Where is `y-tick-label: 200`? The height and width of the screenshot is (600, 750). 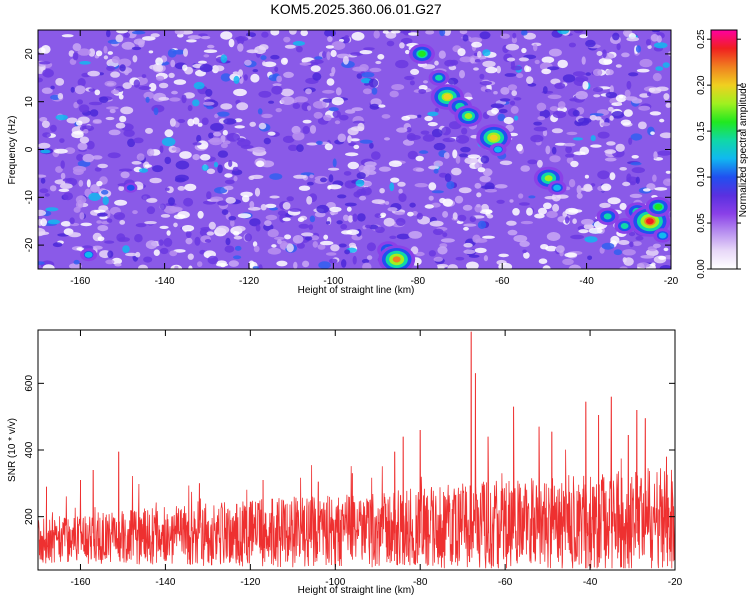
y-tick-label: 200 is located at coordinates (29, 516).